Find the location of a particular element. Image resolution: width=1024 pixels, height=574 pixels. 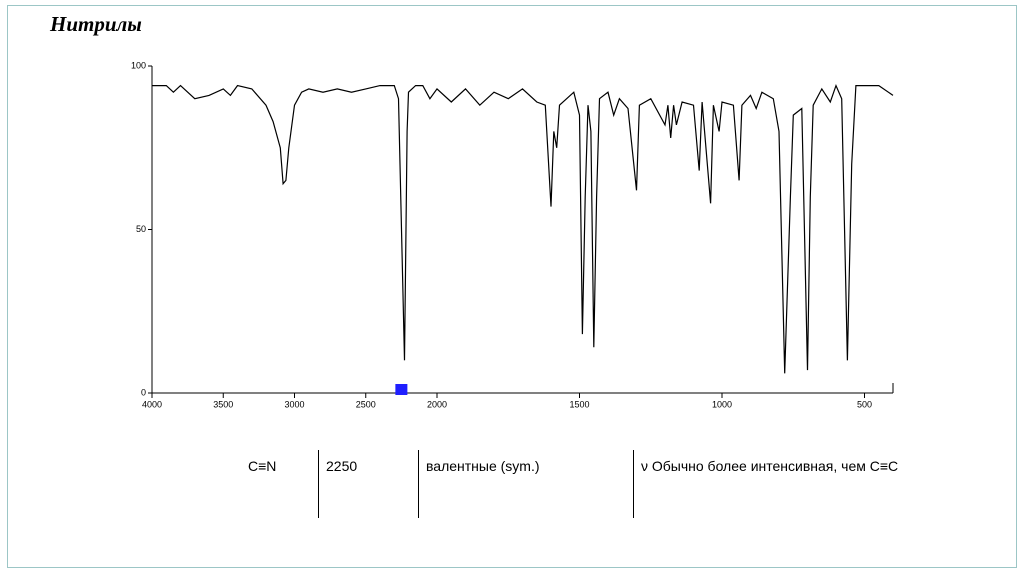

table-cell: валентные (sym.) is located at coordinates (483, 466).